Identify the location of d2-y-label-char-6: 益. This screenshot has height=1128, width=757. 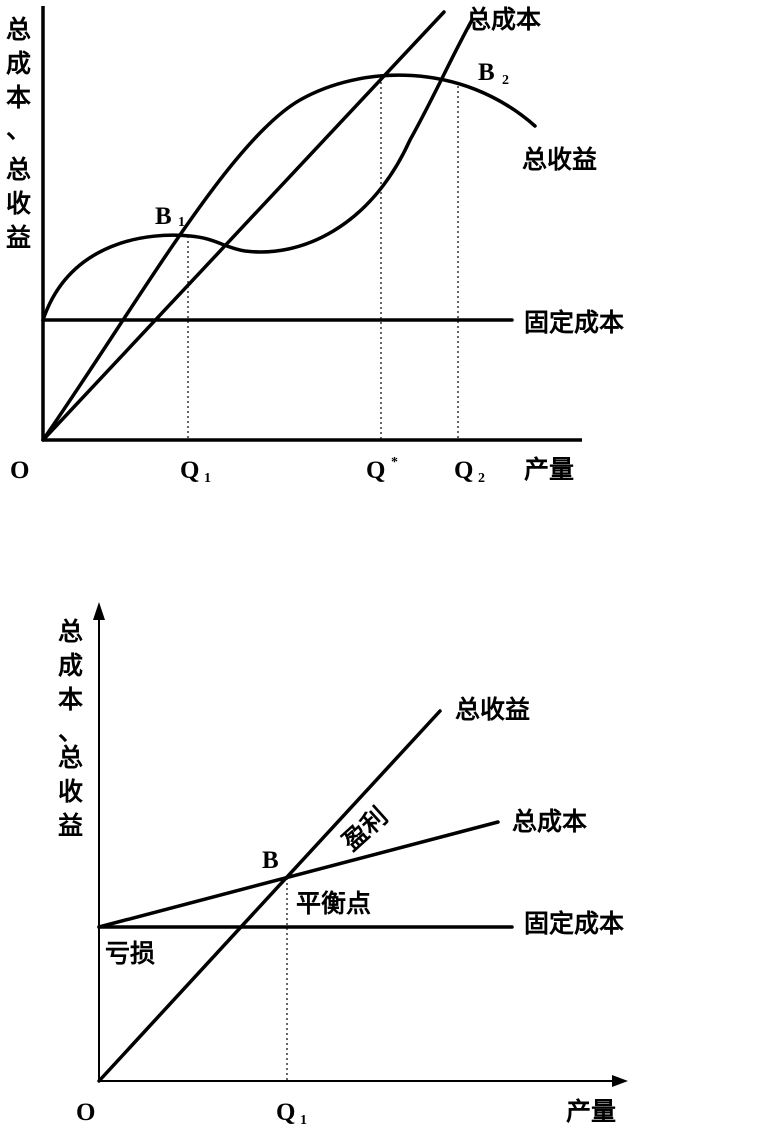
(70, 825).